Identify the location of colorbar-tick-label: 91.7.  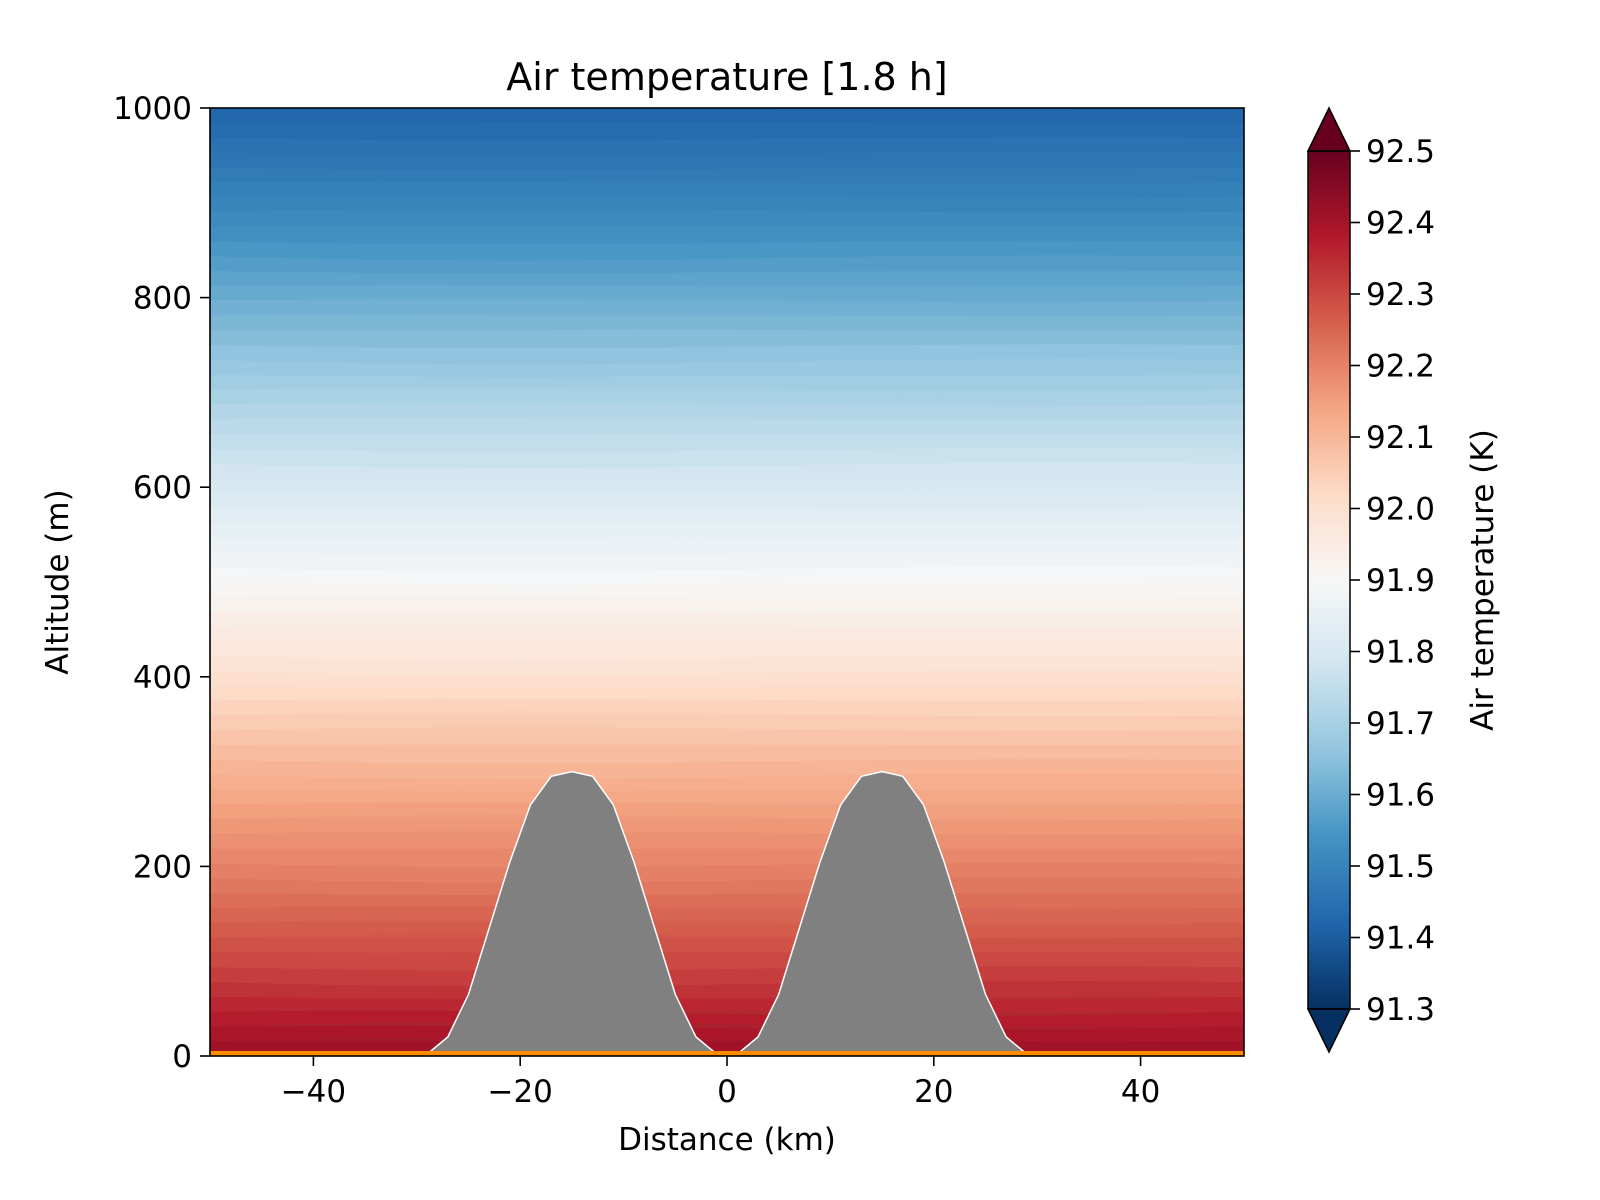
(1400, 724).